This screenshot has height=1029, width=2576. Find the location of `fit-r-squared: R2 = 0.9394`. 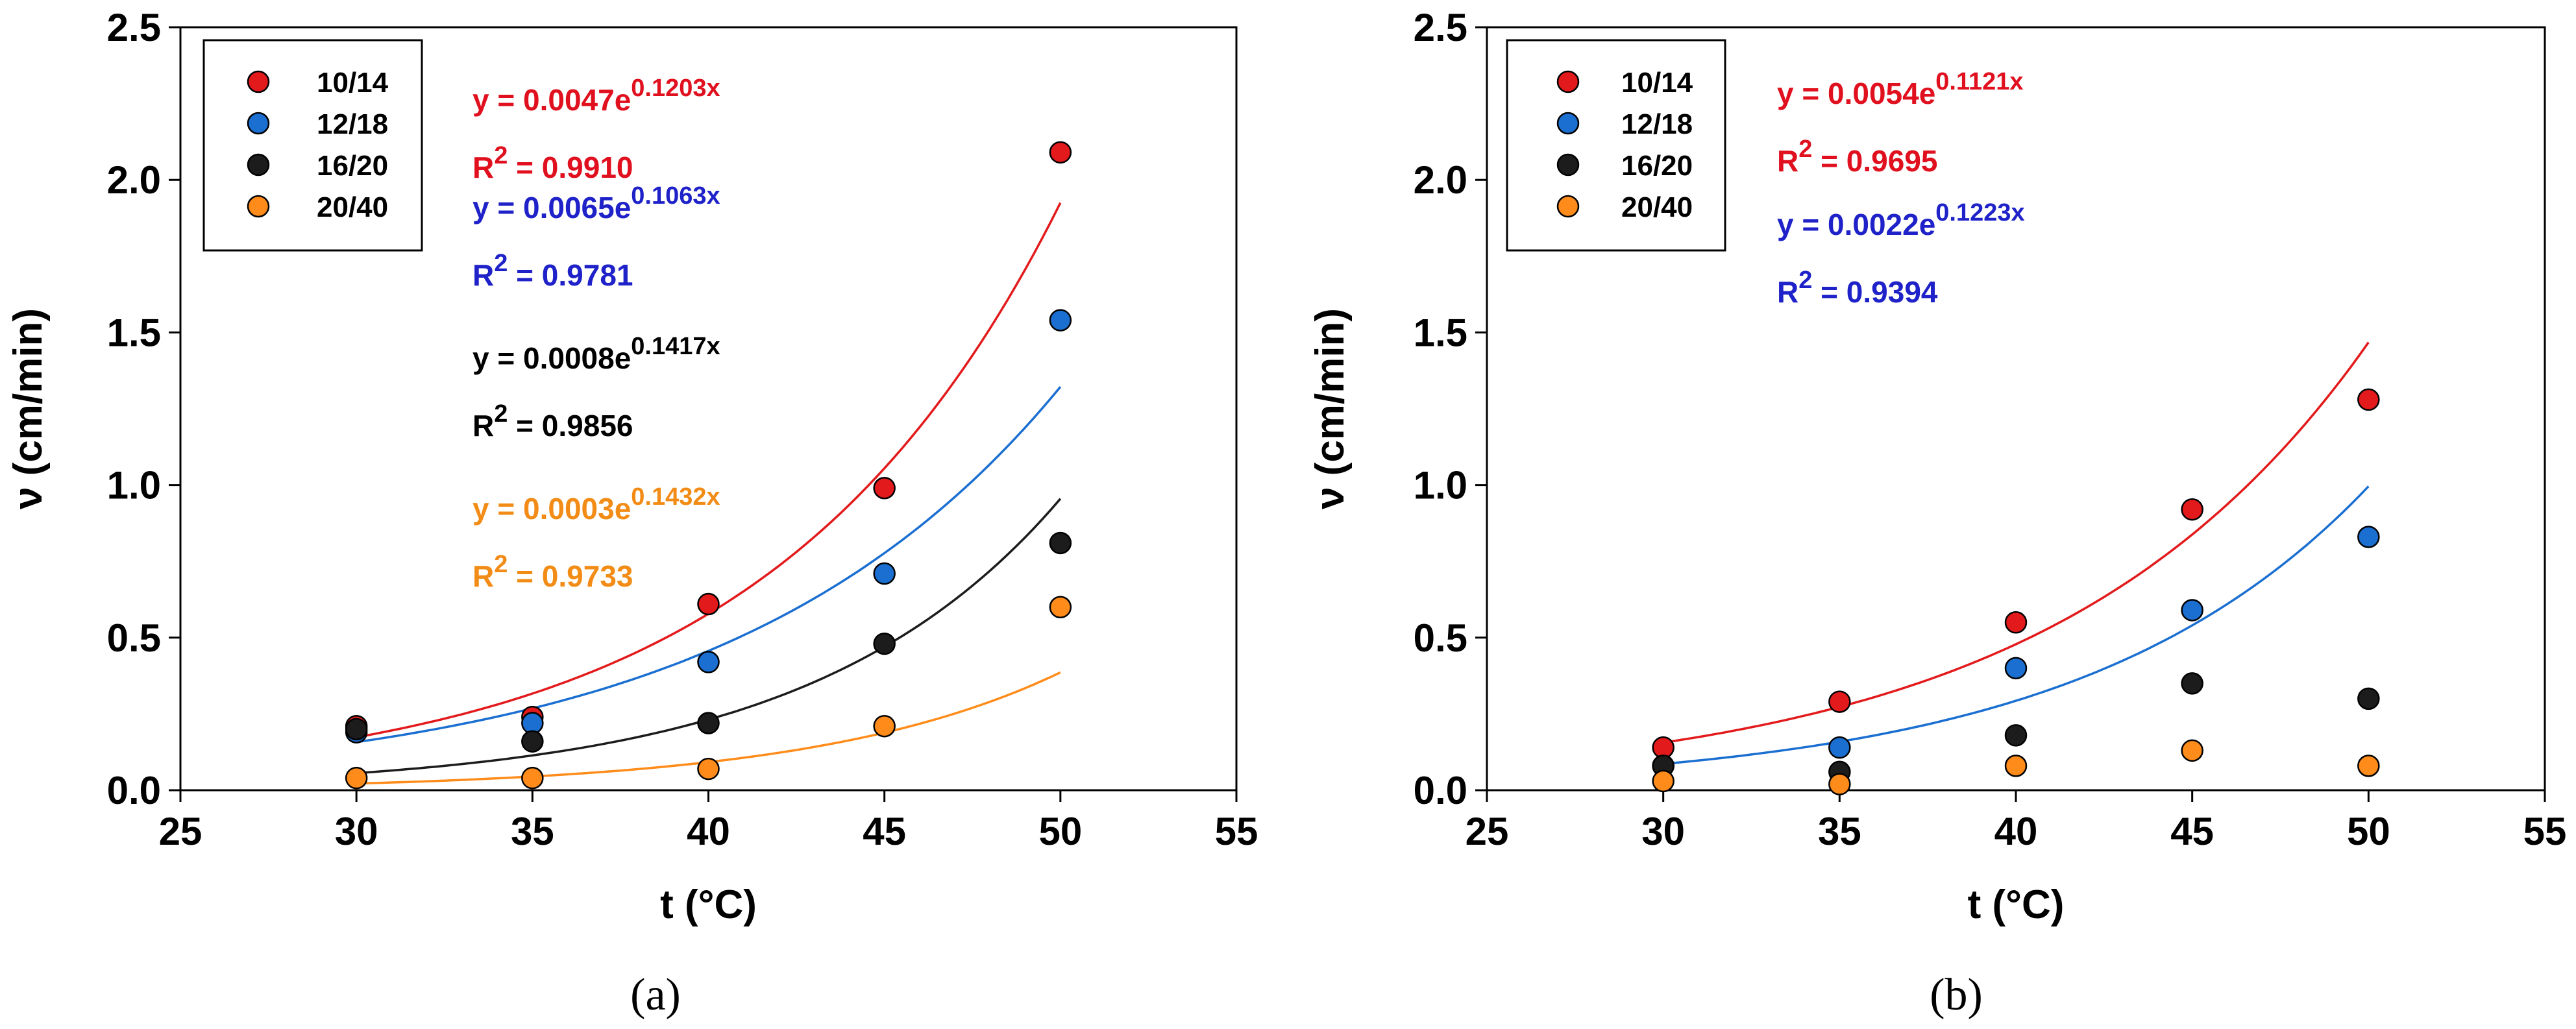

fit-r-squared: R2 = 0.9394 is located at coordinates (1857, 288).